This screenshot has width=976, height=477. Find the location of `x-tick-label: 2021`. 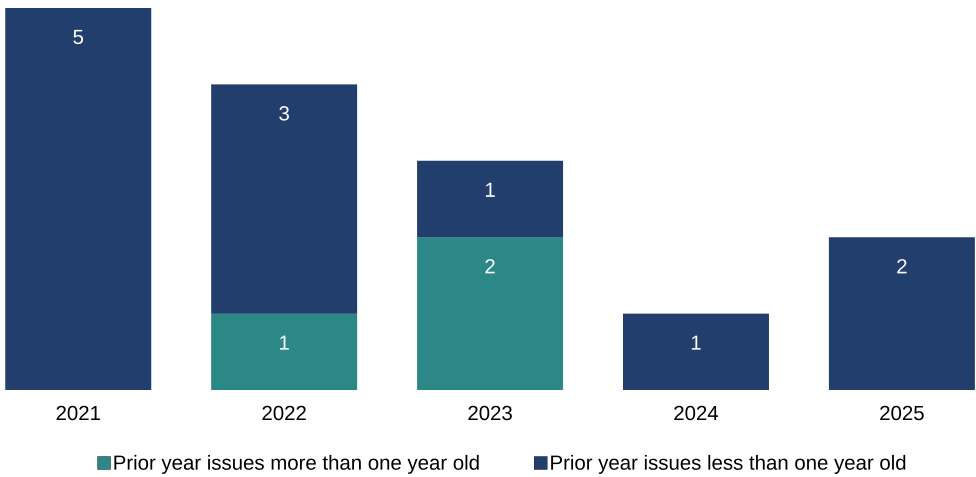

x-tick-label: 2021 is located at coordinates (78, 413).